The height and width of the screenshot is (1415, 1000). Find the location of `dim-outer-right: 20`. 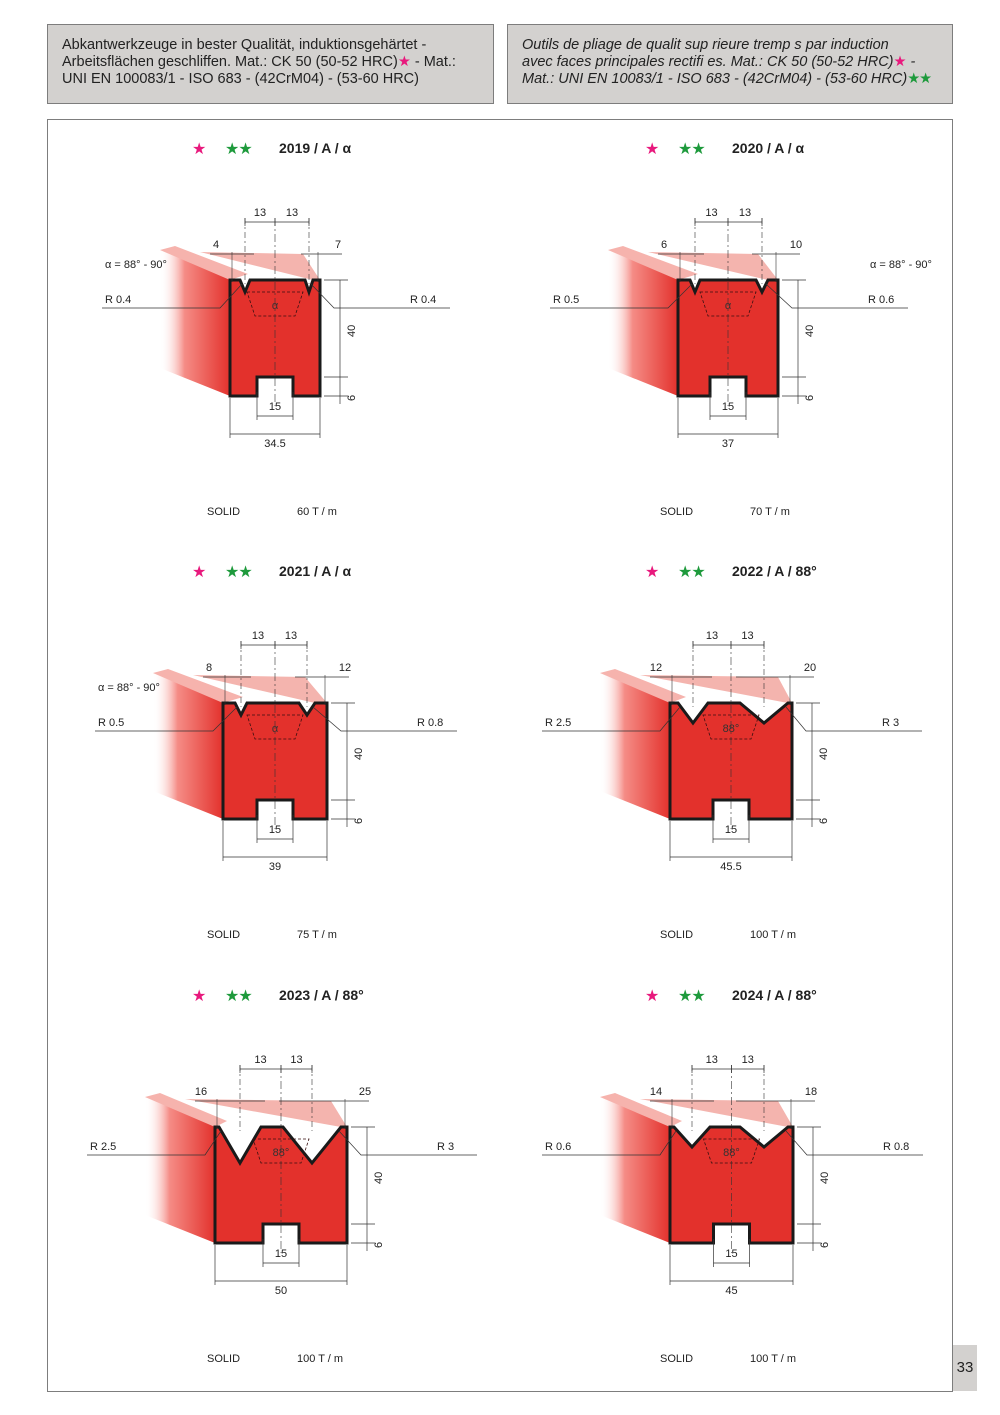

dim-outer-right: 20 is located at coordinates (810, 668).